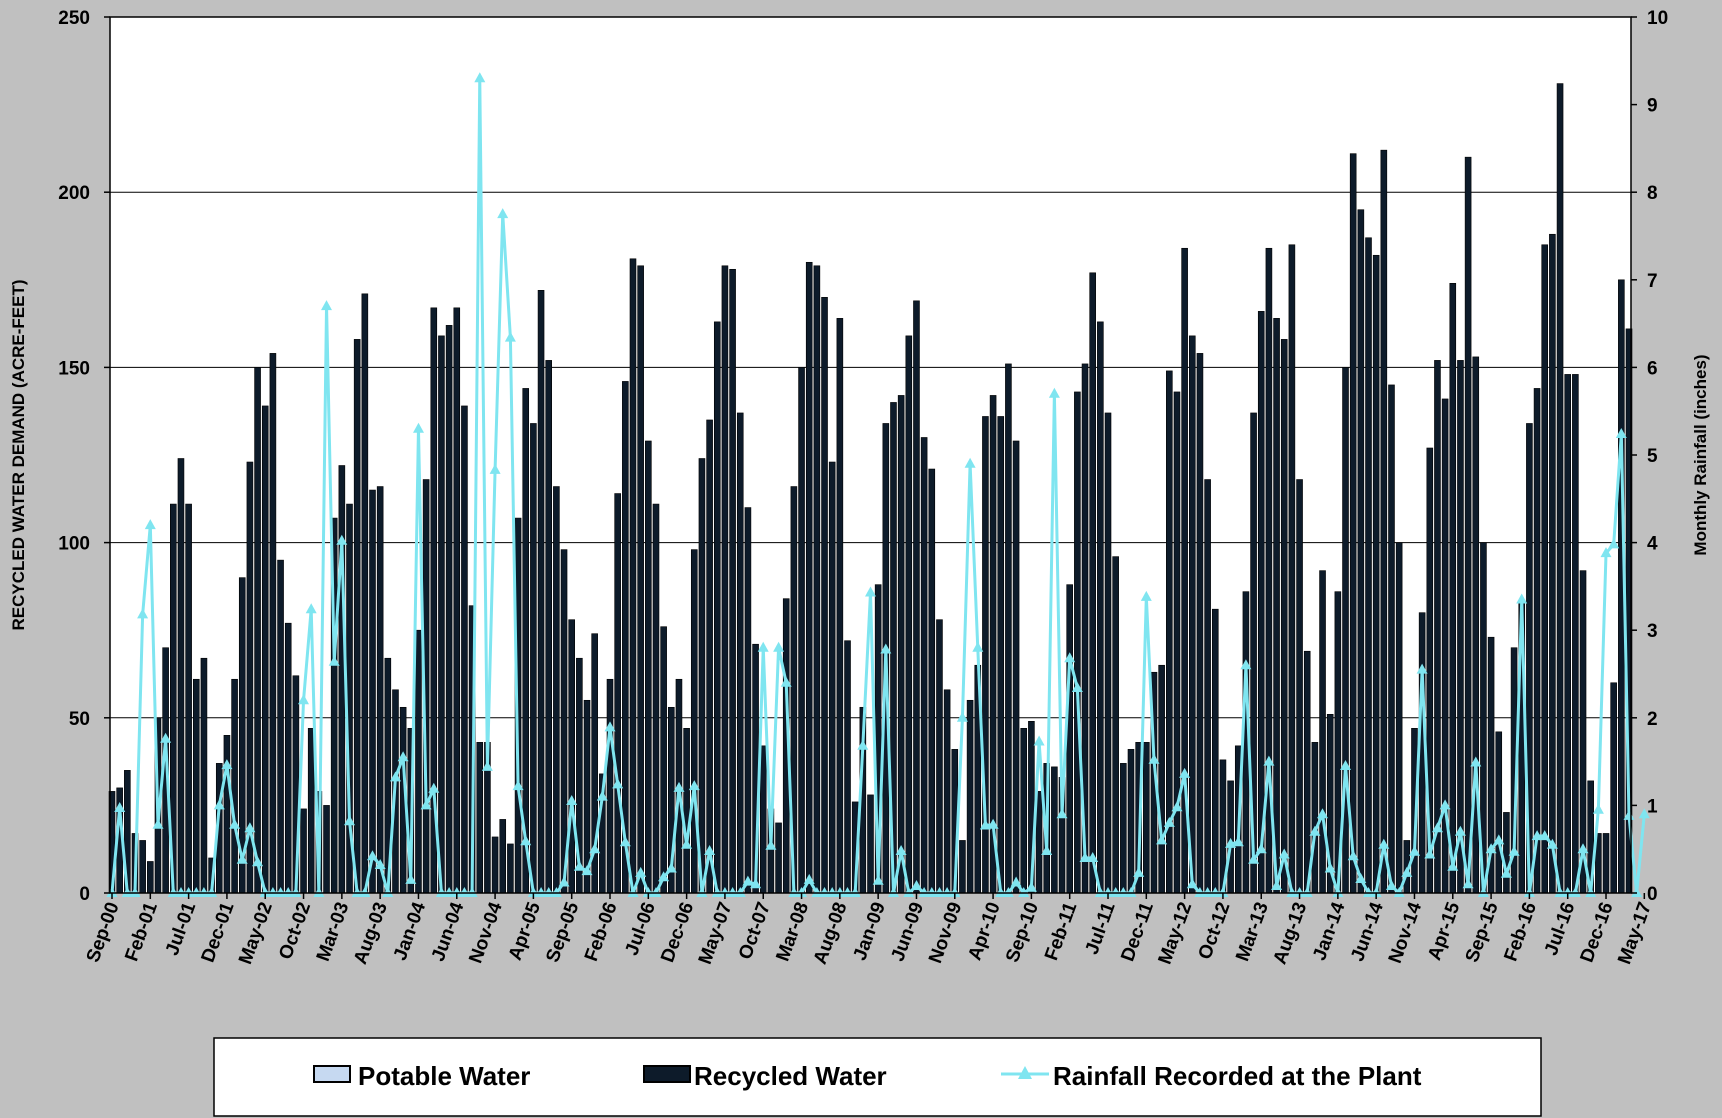 This screenshot has width=1722, height=1118. What do you see at coordinates (1652, 806) in the screenshot?
I see `y2-tick-label: 1` at bounding box center [1652, 806].